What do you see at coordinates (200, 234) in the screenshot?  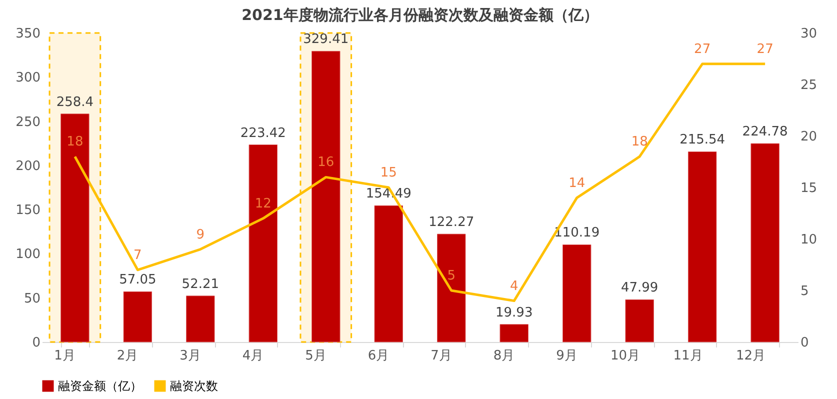 I see `data-label: 9` at bounding box center [200, 234].